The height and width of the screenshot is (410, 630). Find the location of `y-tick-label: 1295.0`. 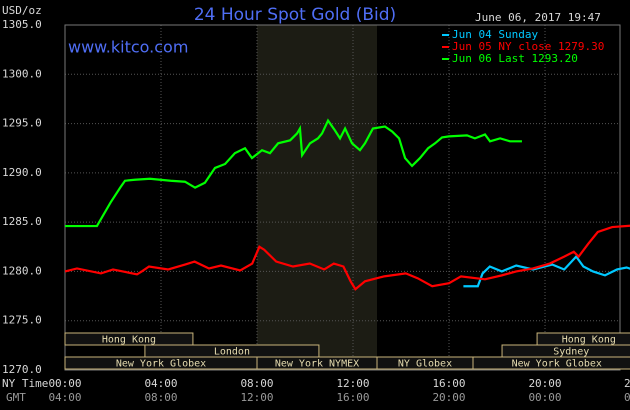

y-tick-label: 1295.0 is located at coordinates (22, 123).